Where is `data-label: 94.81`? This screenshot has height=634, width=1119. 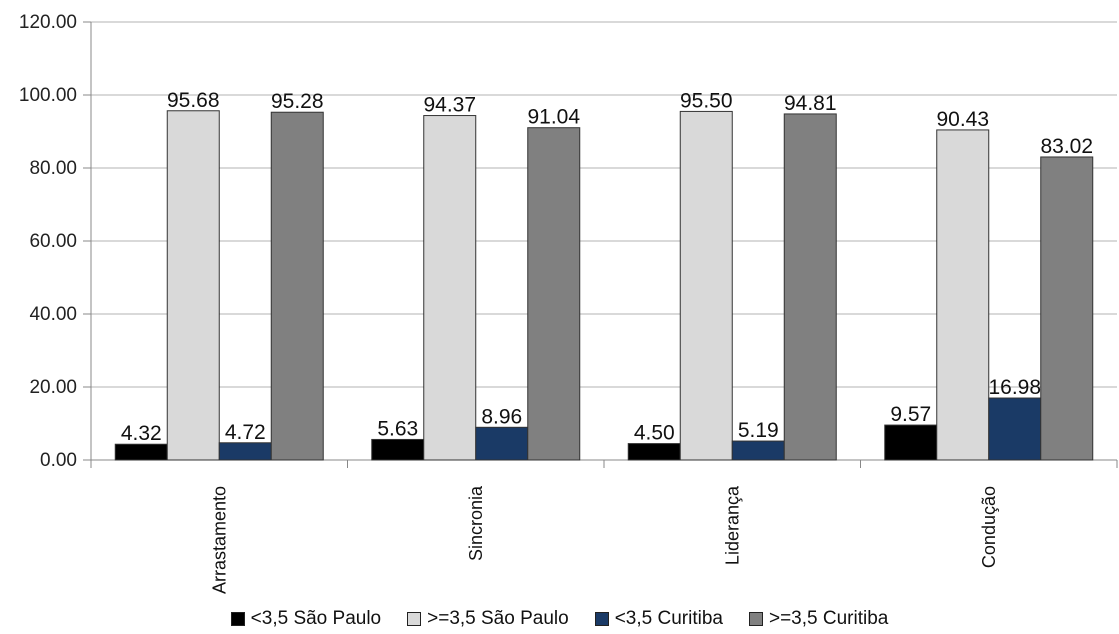 data-label: 94.81 is located at coordinates (810, 103).